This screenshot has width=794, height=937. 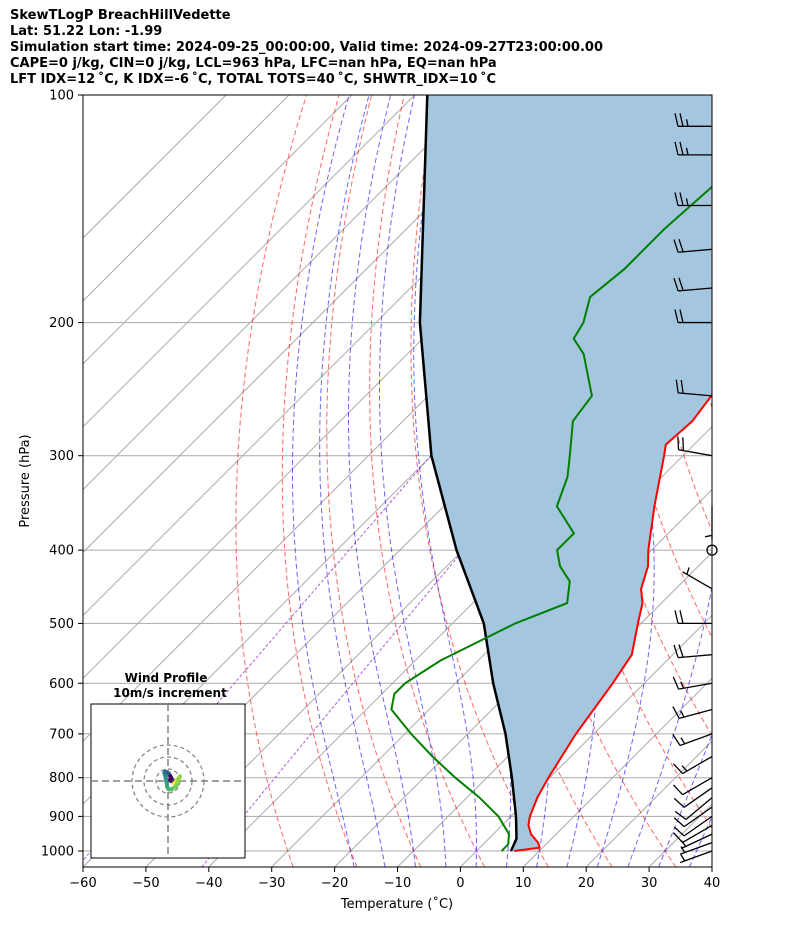 I want to click on y-tick-label: 100, so click(x=61, y=96).